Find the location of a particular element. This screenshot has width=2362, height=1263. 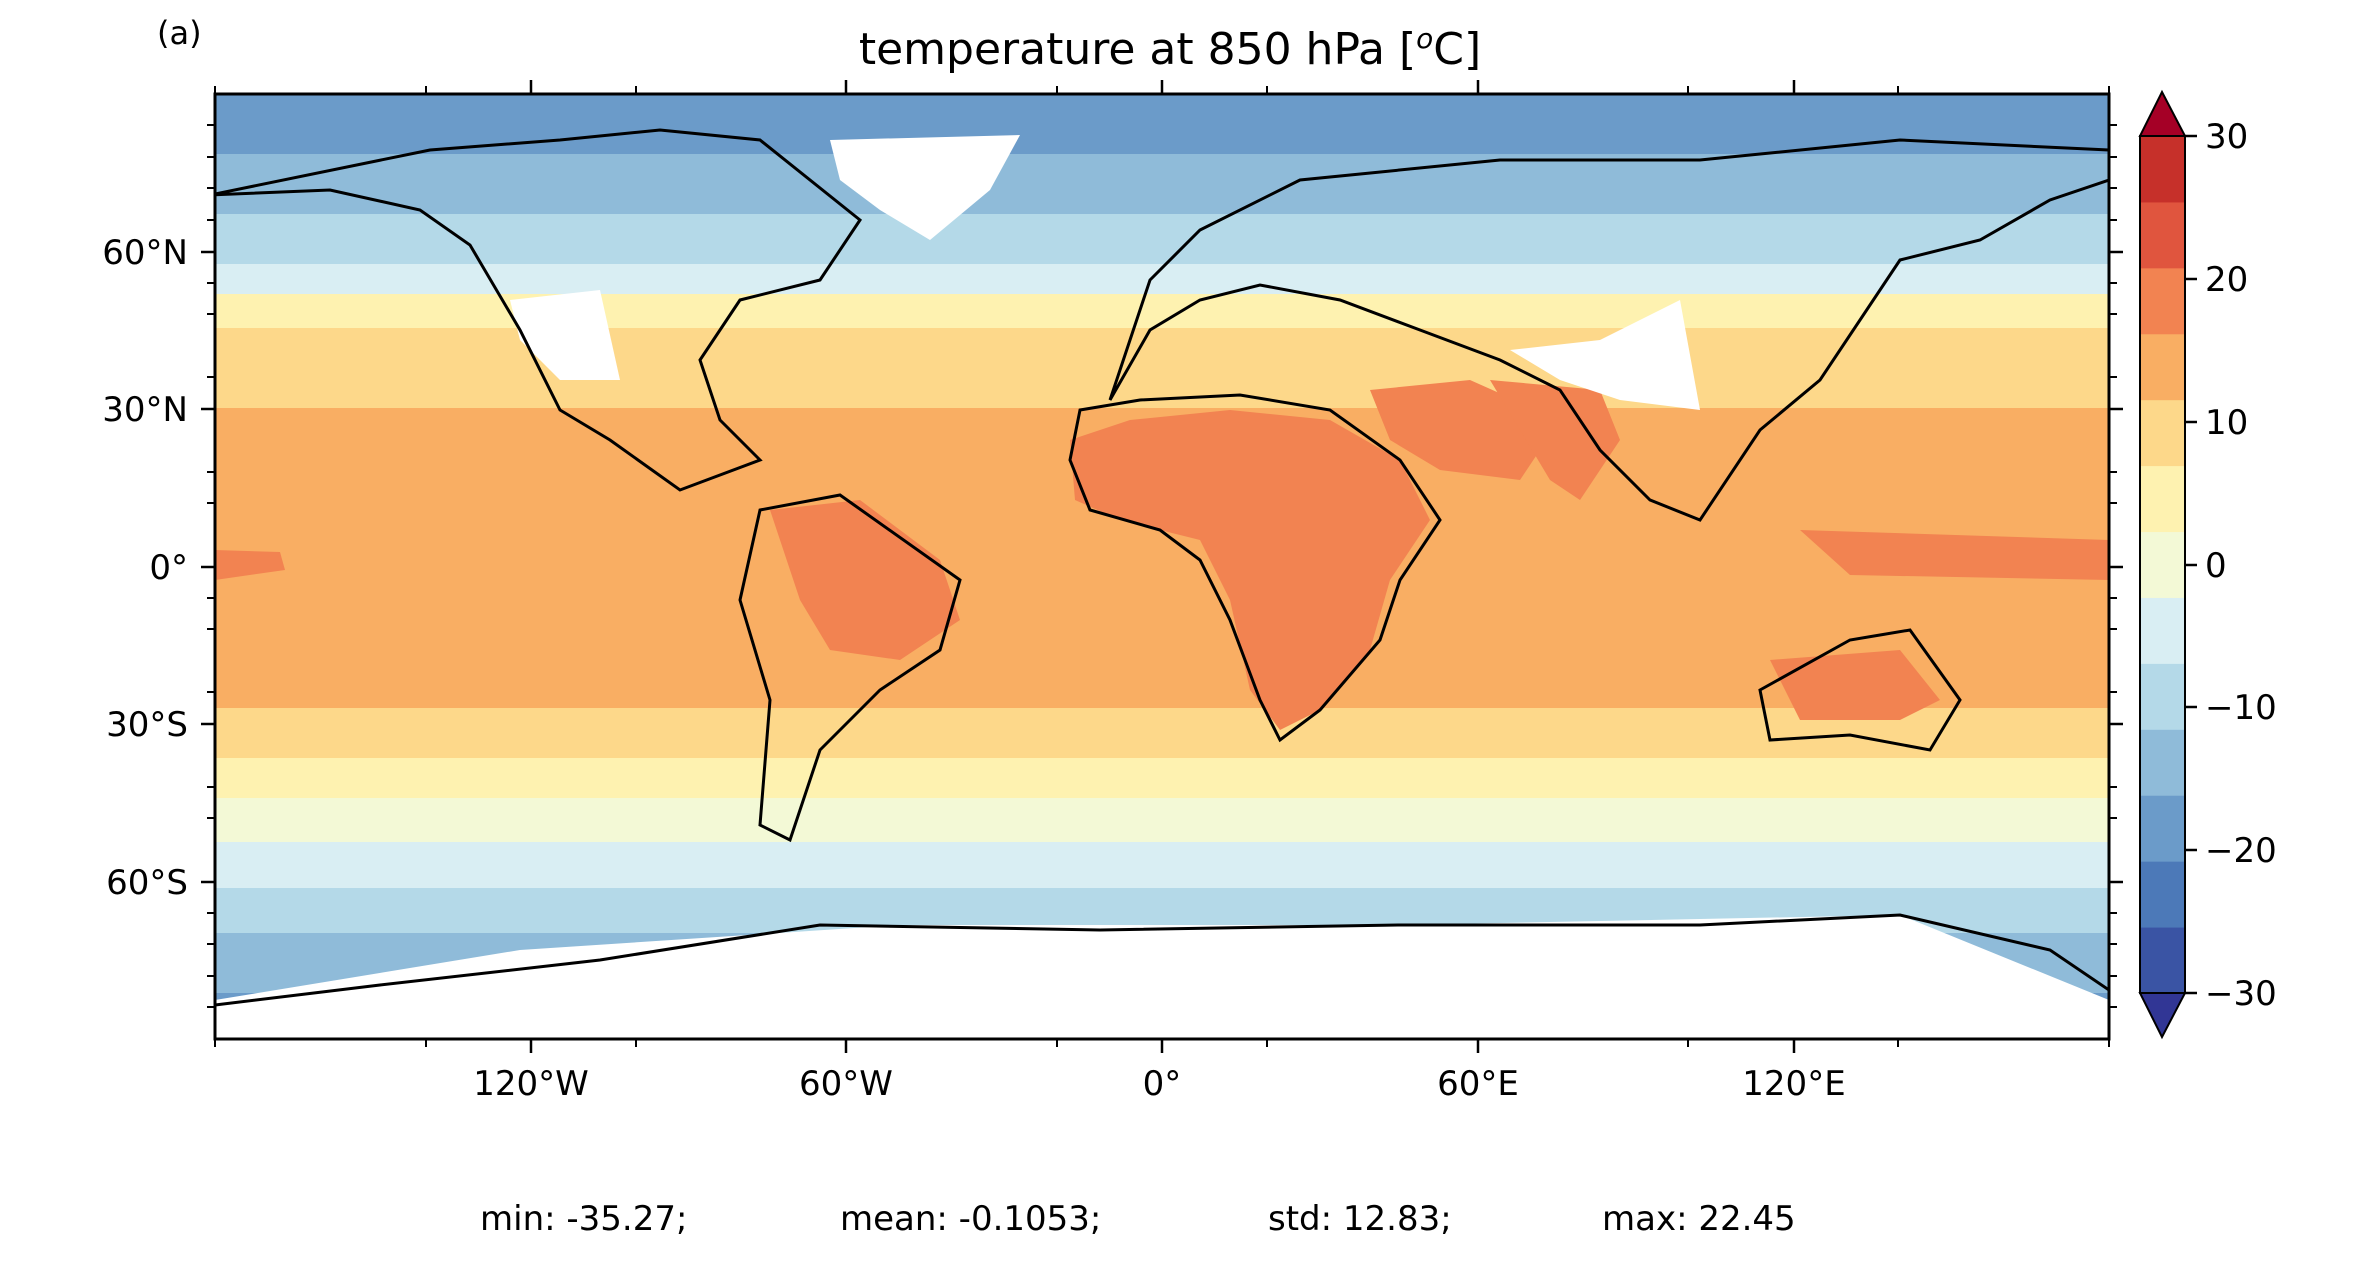

title-main: temperature at 850 hPa [ is located at coordinates (1137, 49).